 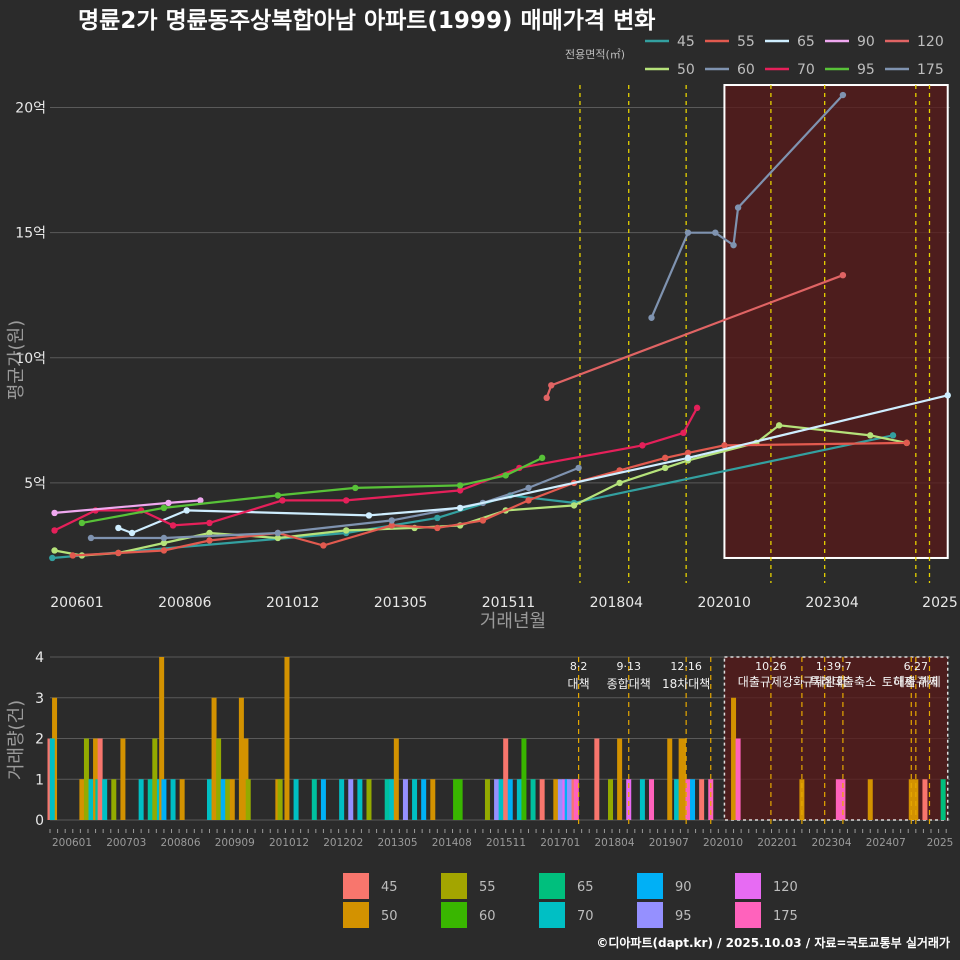 What do you see at coordinates (30, 234) in the screenshot?
I see `y-tick-label: 15억` at bounding box center [30, 234].